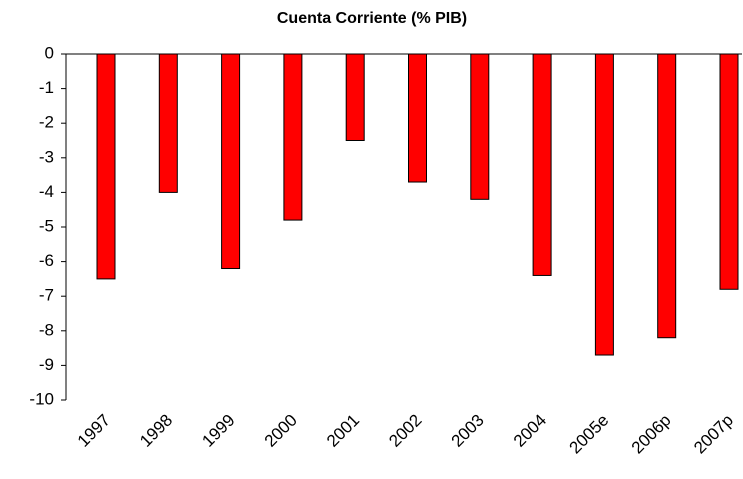 Image resolution: width=743 pixels, height=479 pixels. I want to click on y-tick-label: -10, so click(41, 398).